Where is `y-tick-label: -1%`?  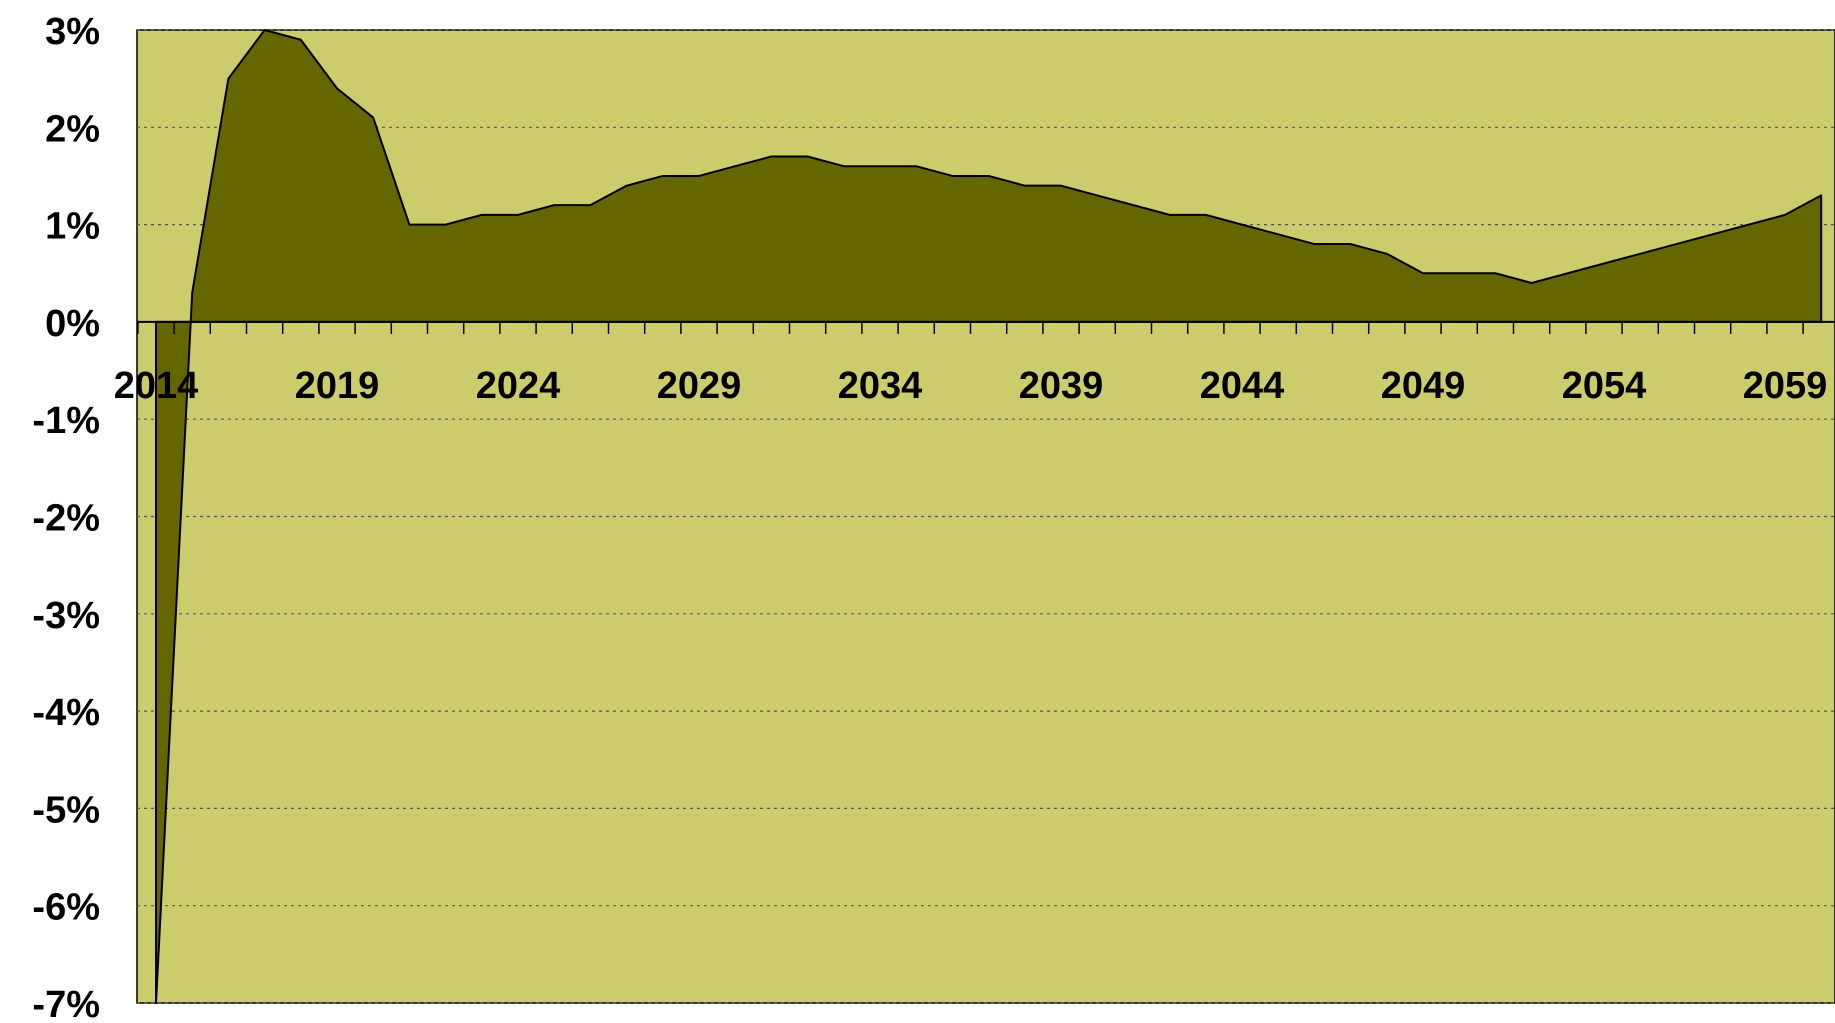 y-tick-label: -1% is located at coordinates (66, 421).